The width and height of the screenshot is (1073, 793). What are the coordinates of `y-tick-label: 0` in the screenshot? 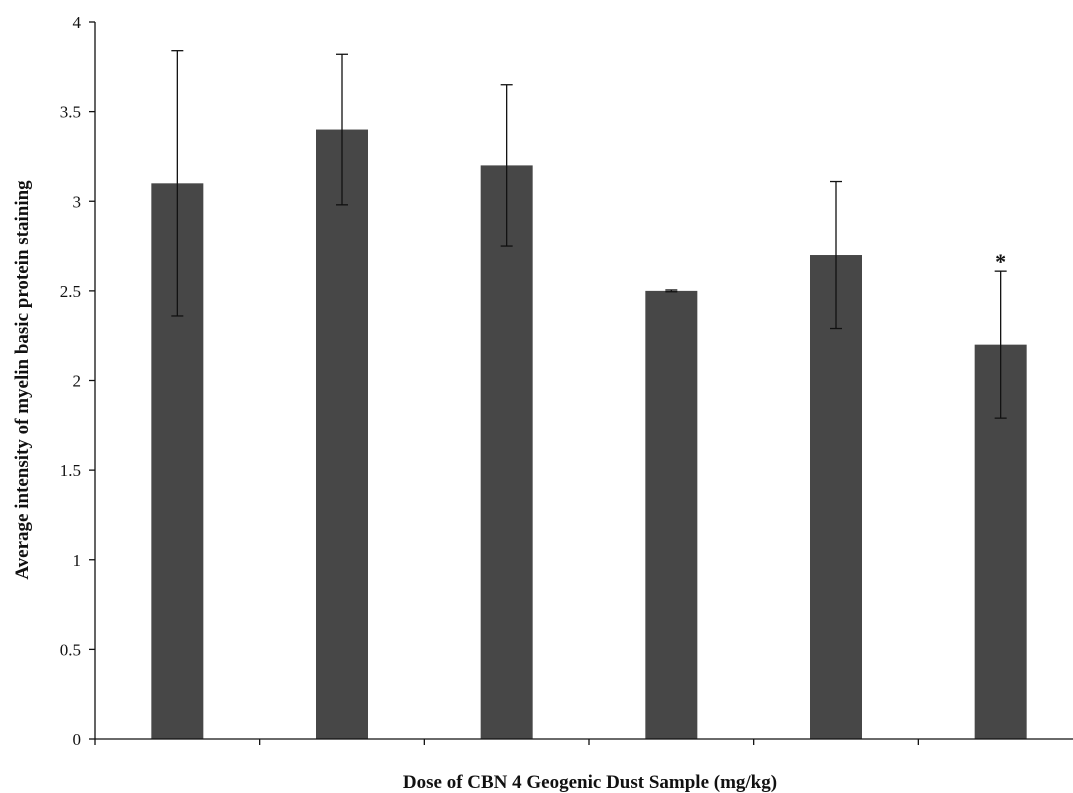 It's located at (77, 739).